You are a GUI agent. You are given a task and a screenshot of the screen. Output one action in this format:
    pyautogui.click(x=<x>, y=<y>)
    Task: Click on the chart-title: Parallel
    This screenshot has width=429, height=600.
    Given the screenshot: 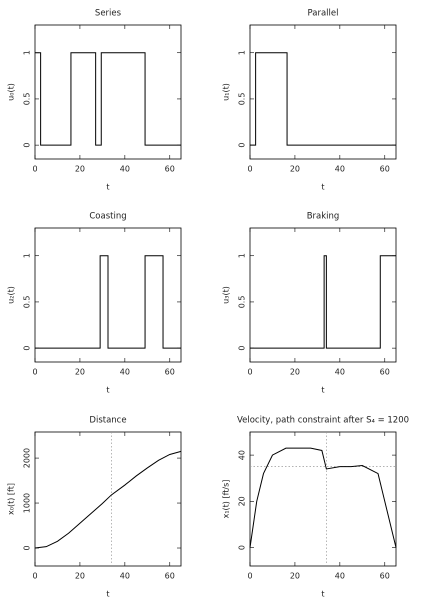 What is the action you would take?
    pyautogui.click(x=323, y=14)
    